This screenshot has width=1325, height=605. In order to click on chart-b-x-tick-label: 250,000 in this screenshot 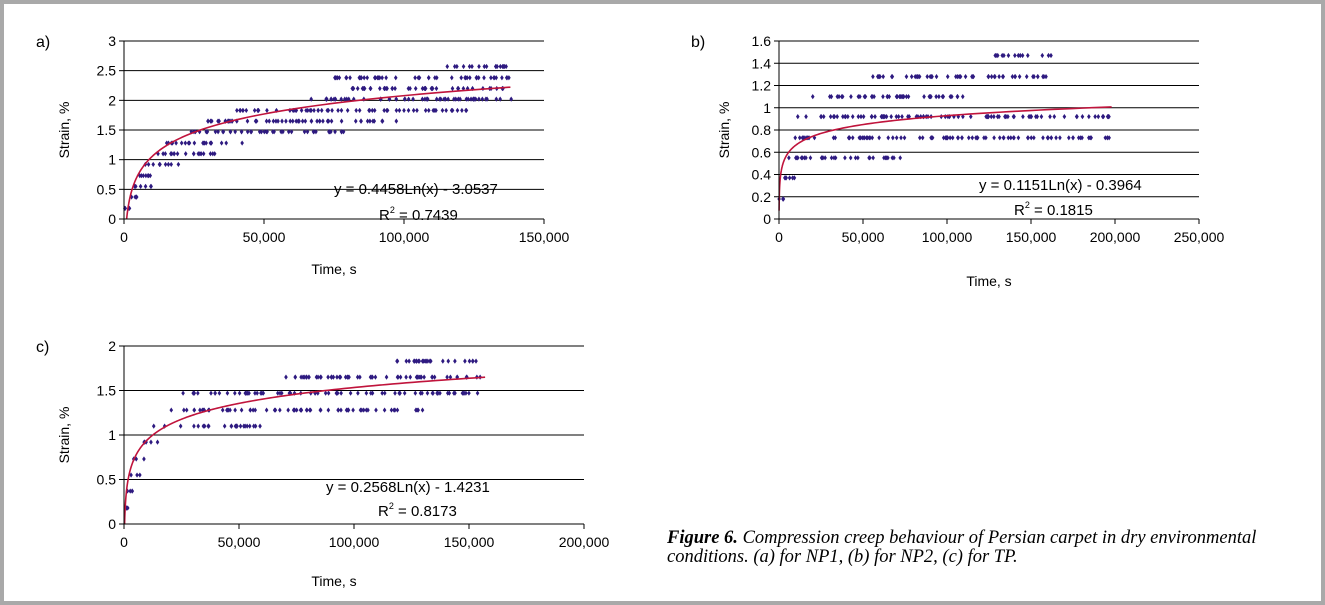, I will do `click(1199, 237)`.